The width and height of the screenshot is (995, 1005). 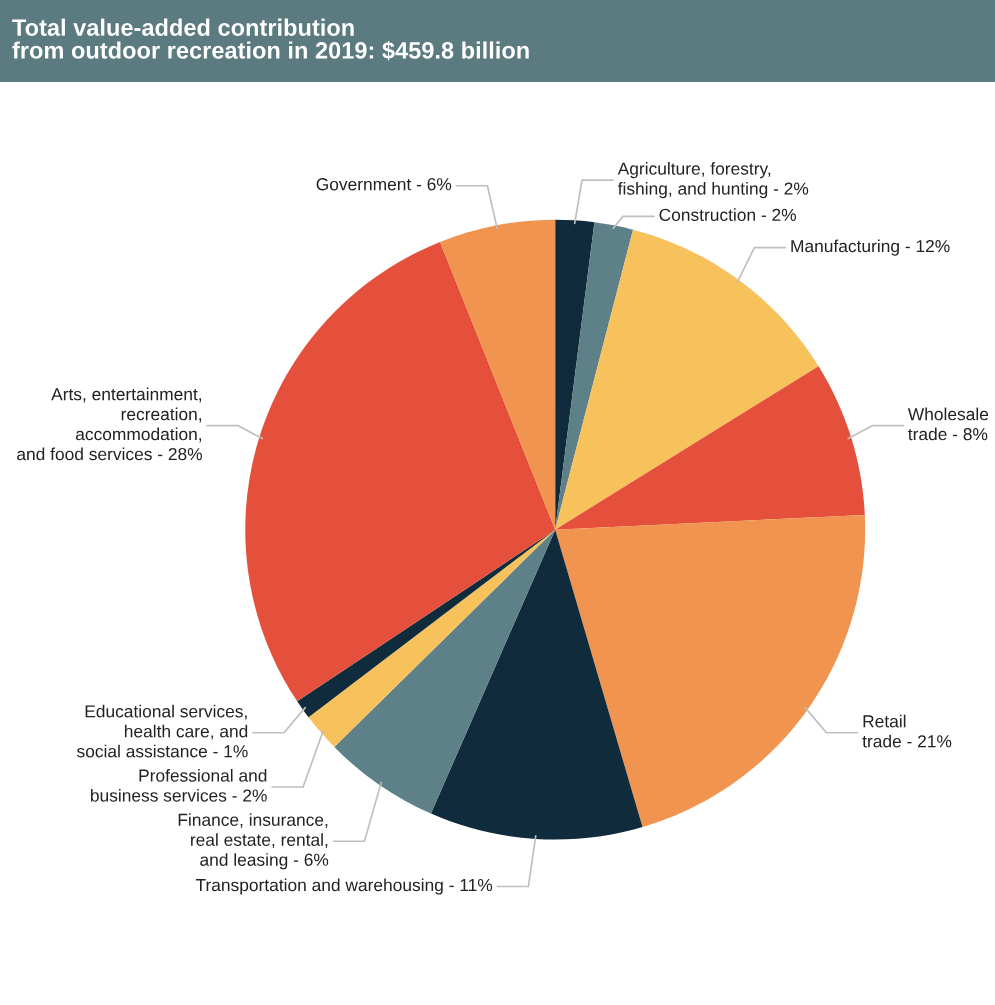 What do you see at coordinates (253, 841) in the screenshot?
I see `slice-label: Finance, insurance, real estate, rental, and leasing - 6%` at bounding box center [253, 841].